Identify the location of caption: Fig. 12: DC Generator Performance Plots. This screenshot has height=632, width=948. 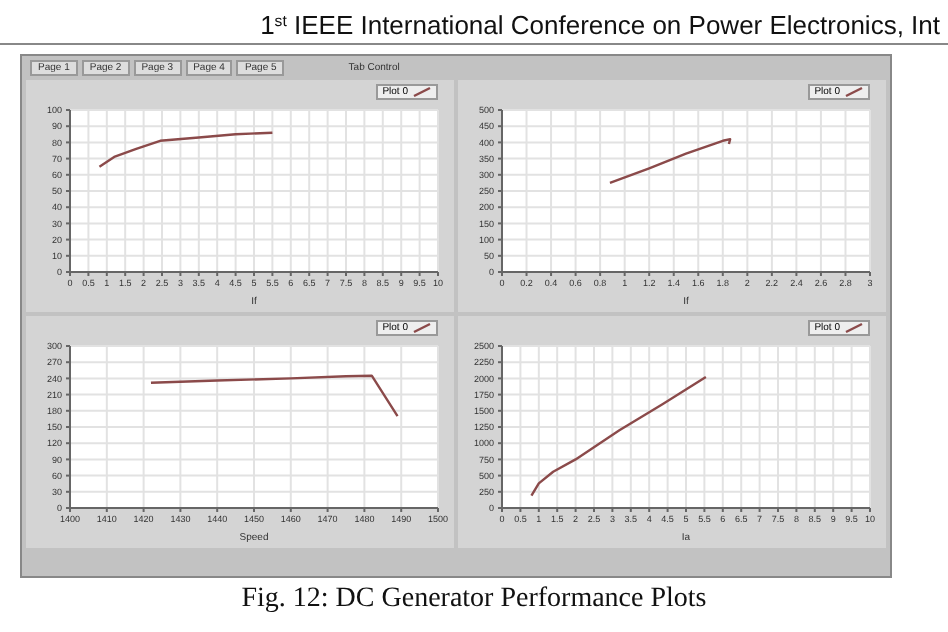
(474, 600).